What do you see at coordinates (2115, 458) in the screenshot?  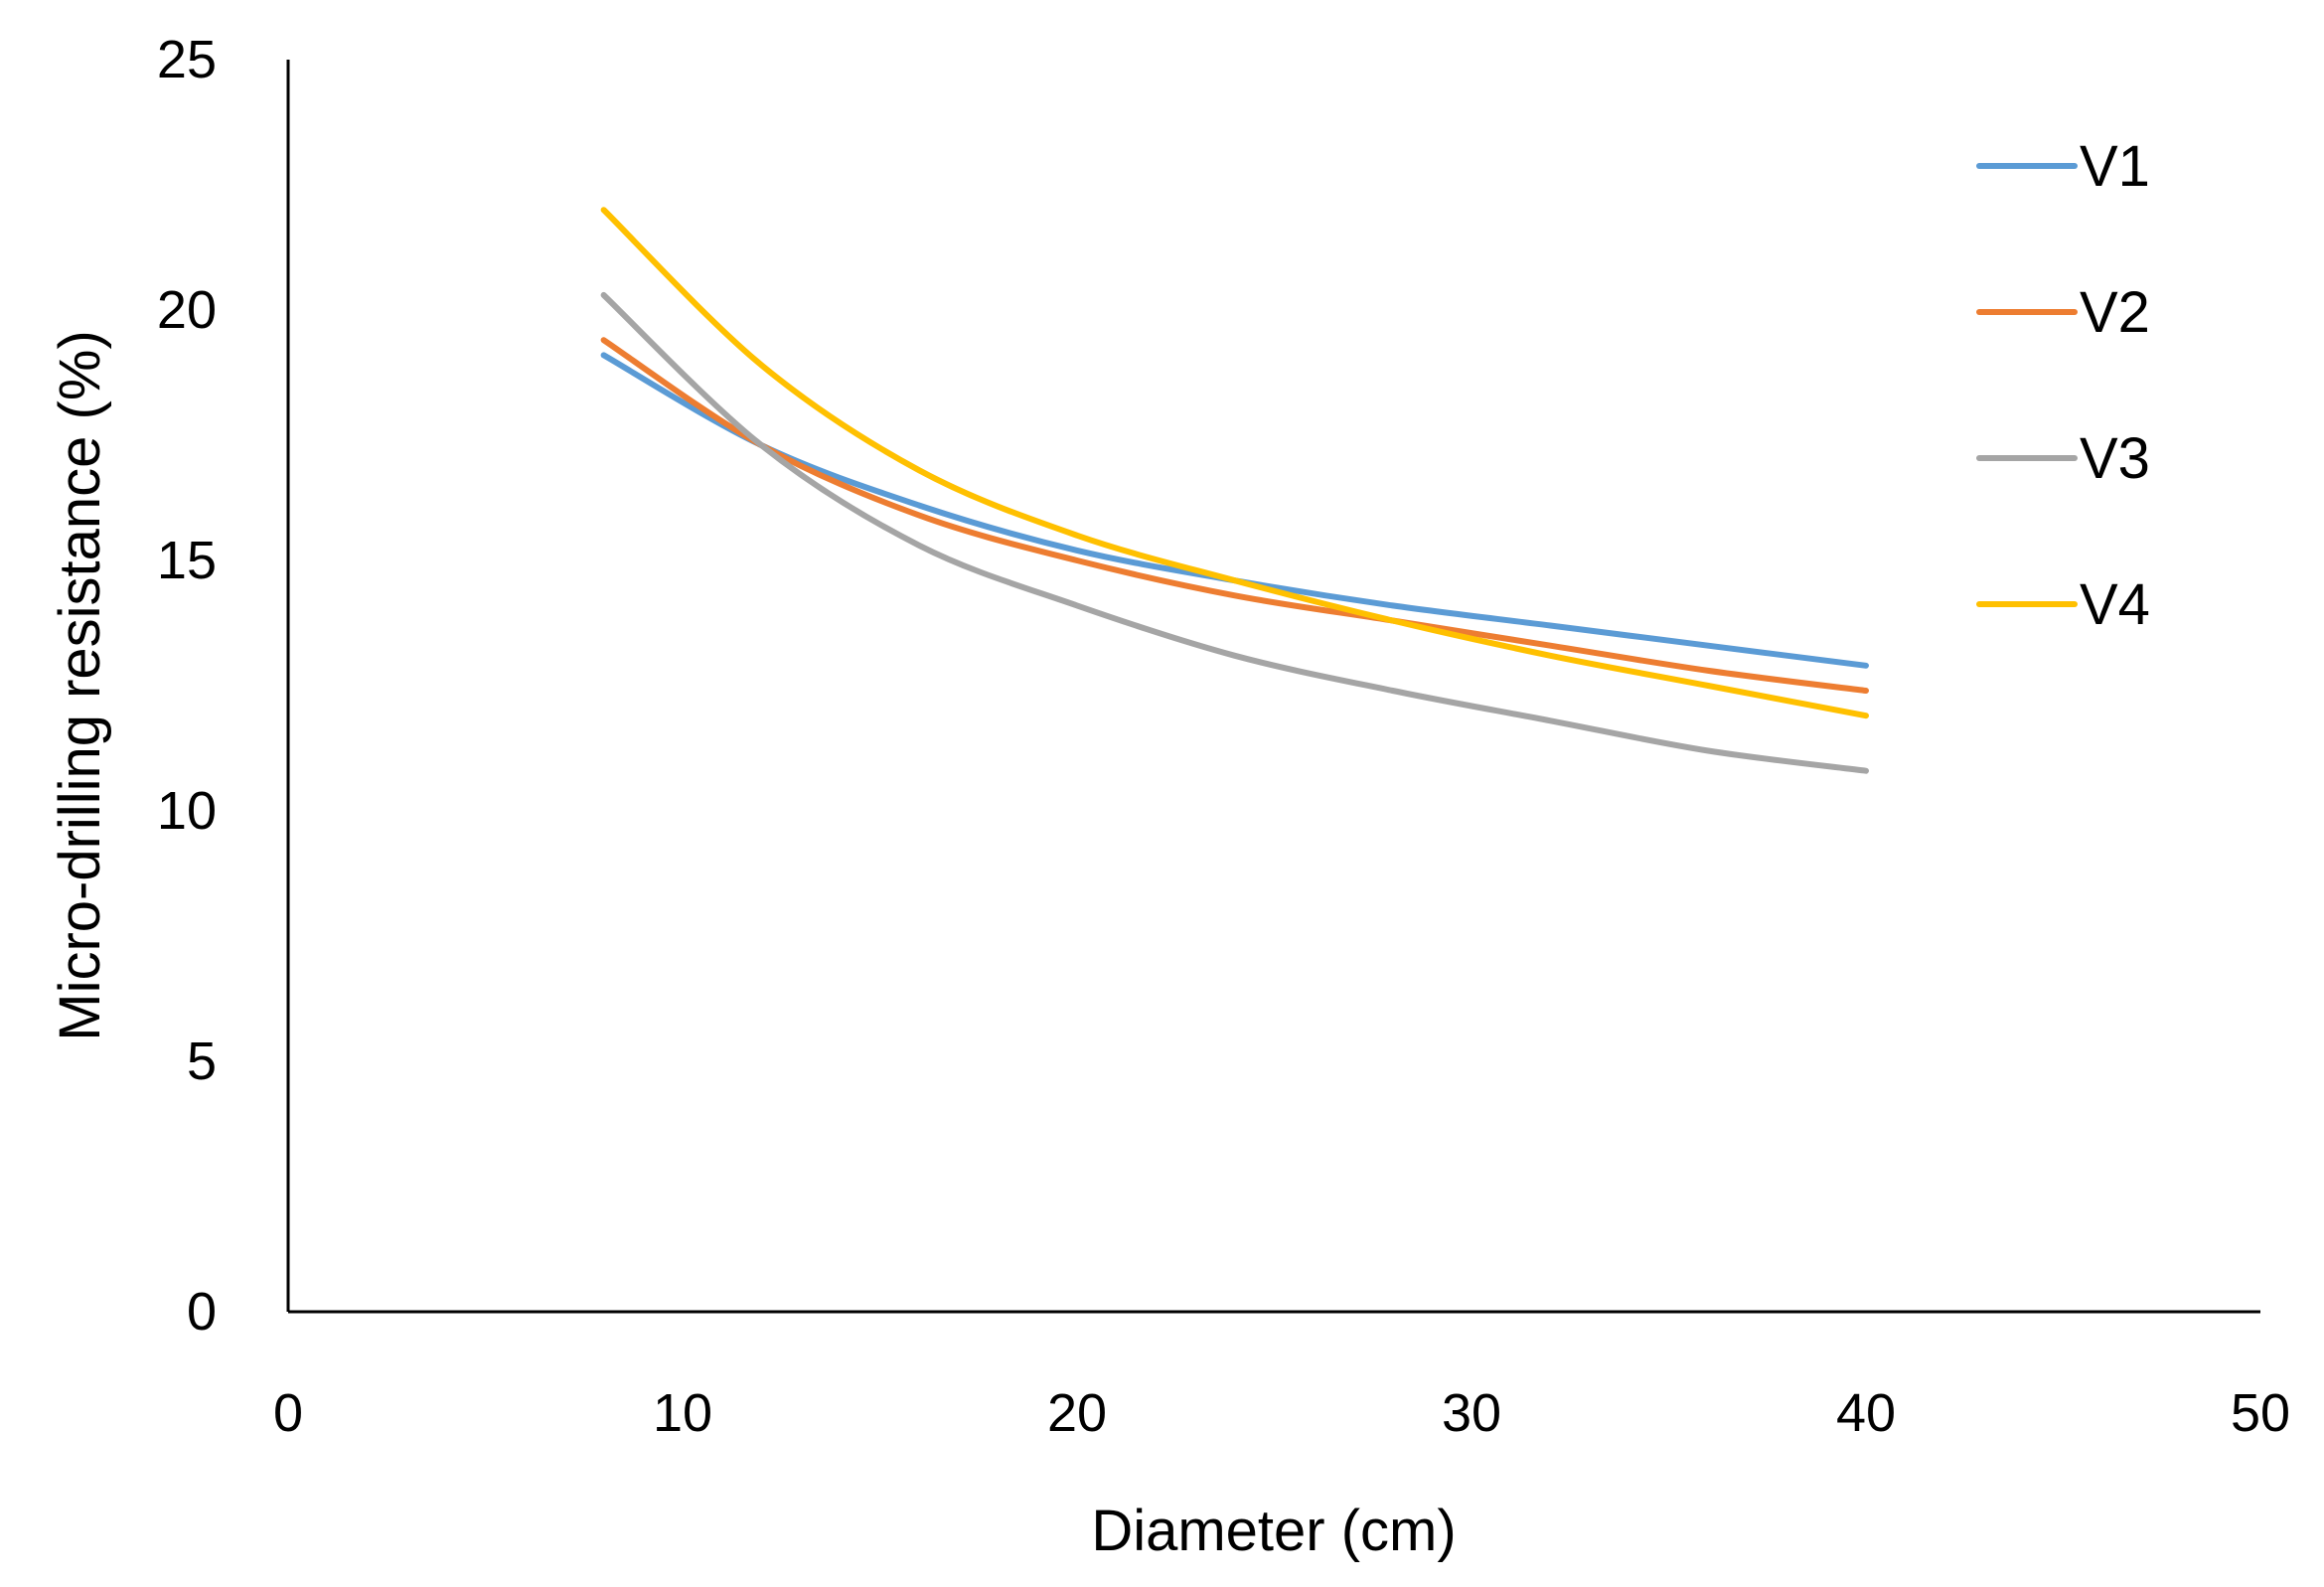 I see `legend-label-v3: V3` at bounding box center [2115, 458].